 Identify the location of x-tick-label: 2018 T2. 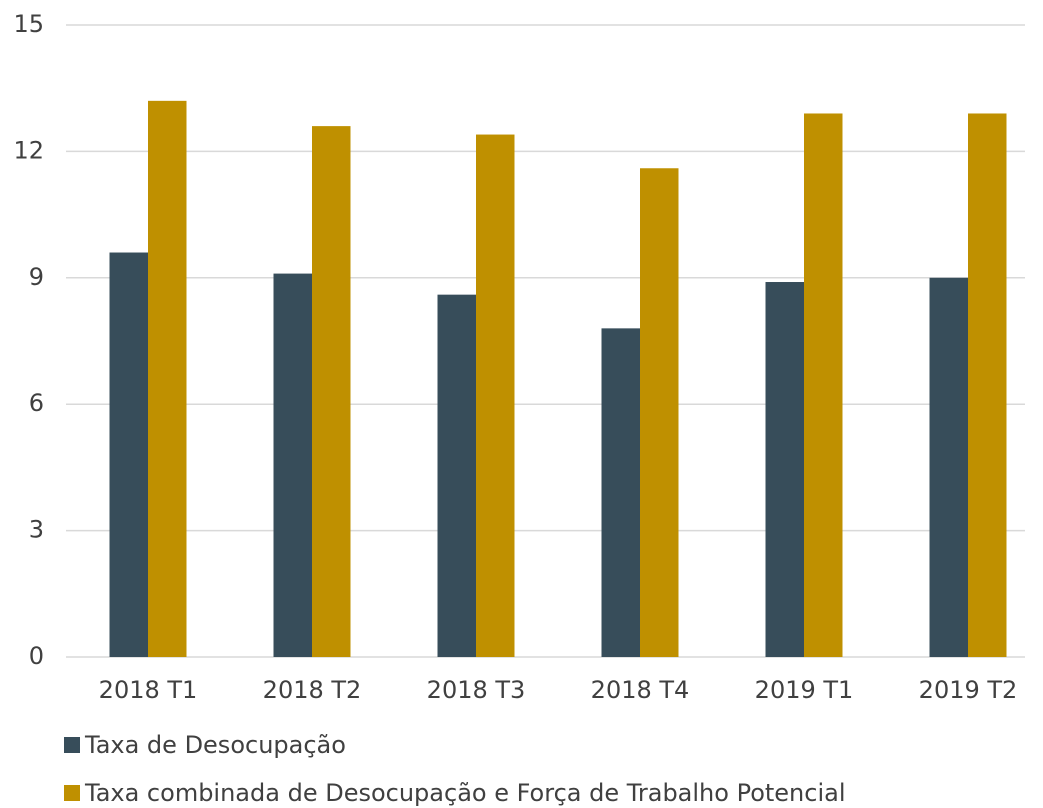
(312, 690).